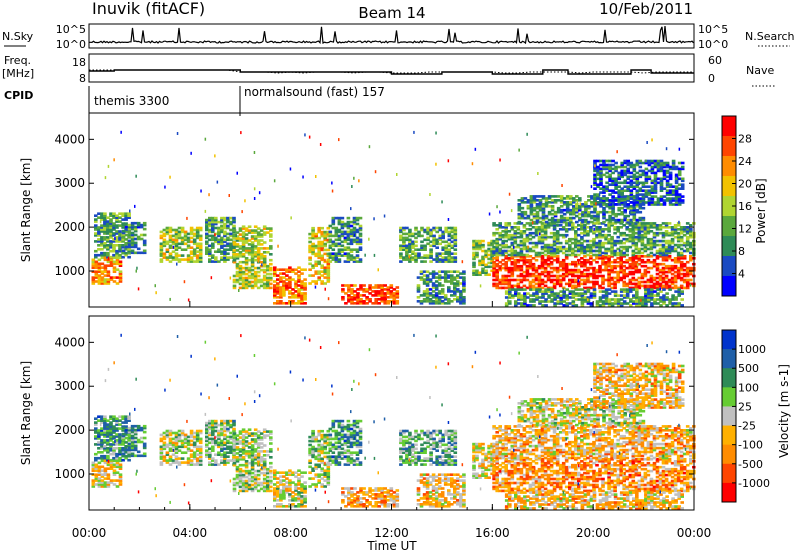  Describe the element at coordinates (69, 271) in the screenshot. I see `ytick-label: 1000` at that location.